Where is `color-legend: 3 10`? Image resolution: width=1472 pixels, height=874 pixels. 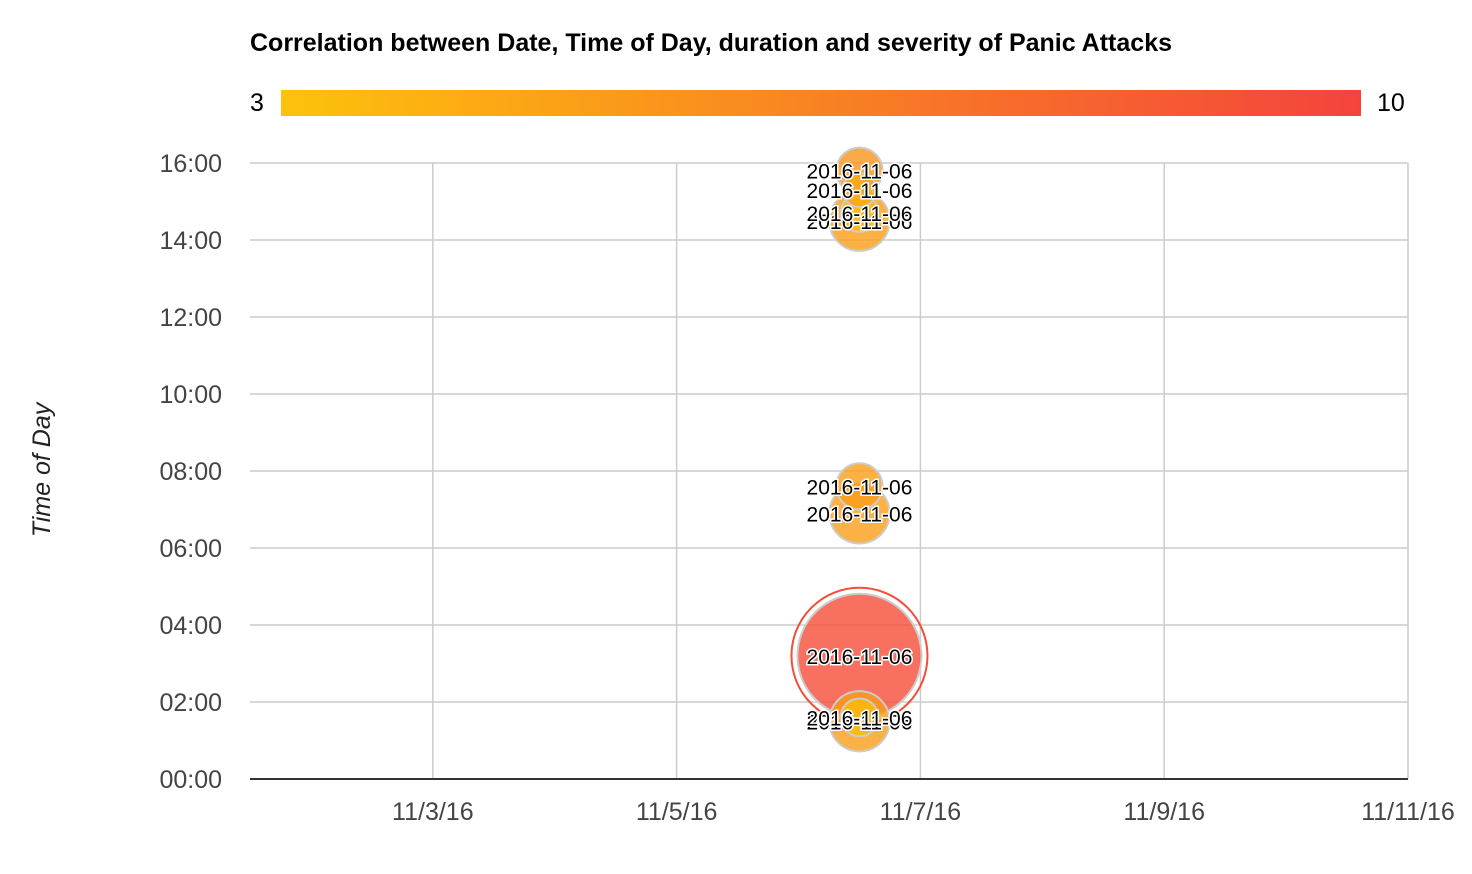
color-legend: 3 10 is located at coordinates (827, 103).